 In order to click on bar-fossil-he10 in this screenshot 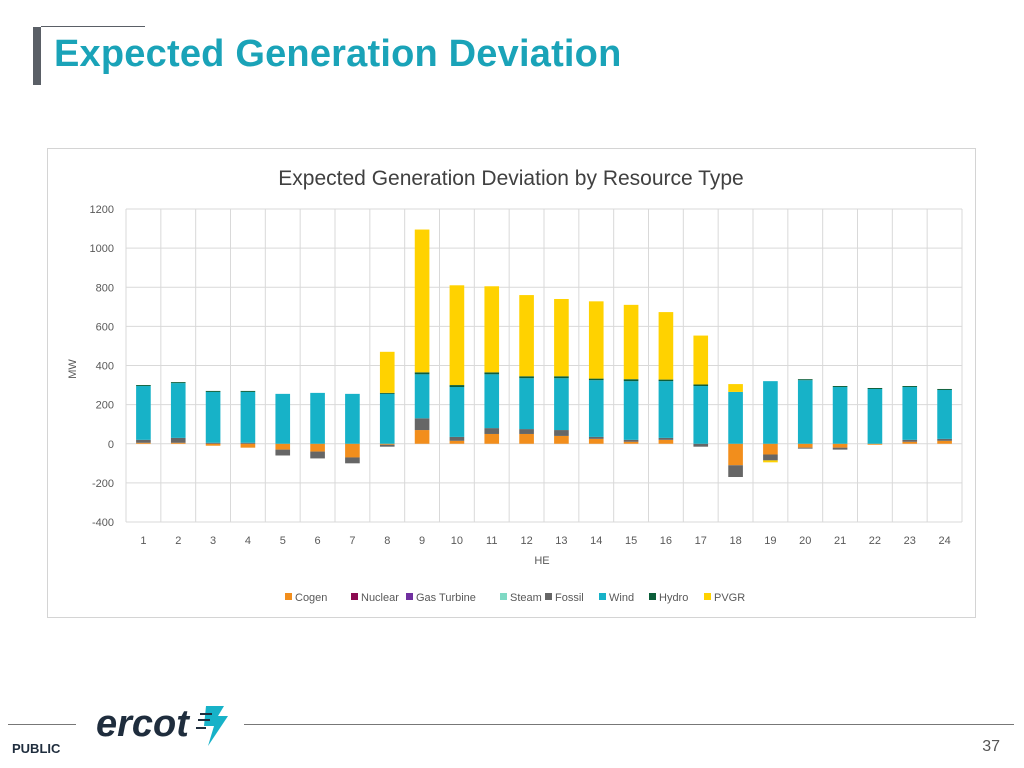, I will do `click(457, 438)`.